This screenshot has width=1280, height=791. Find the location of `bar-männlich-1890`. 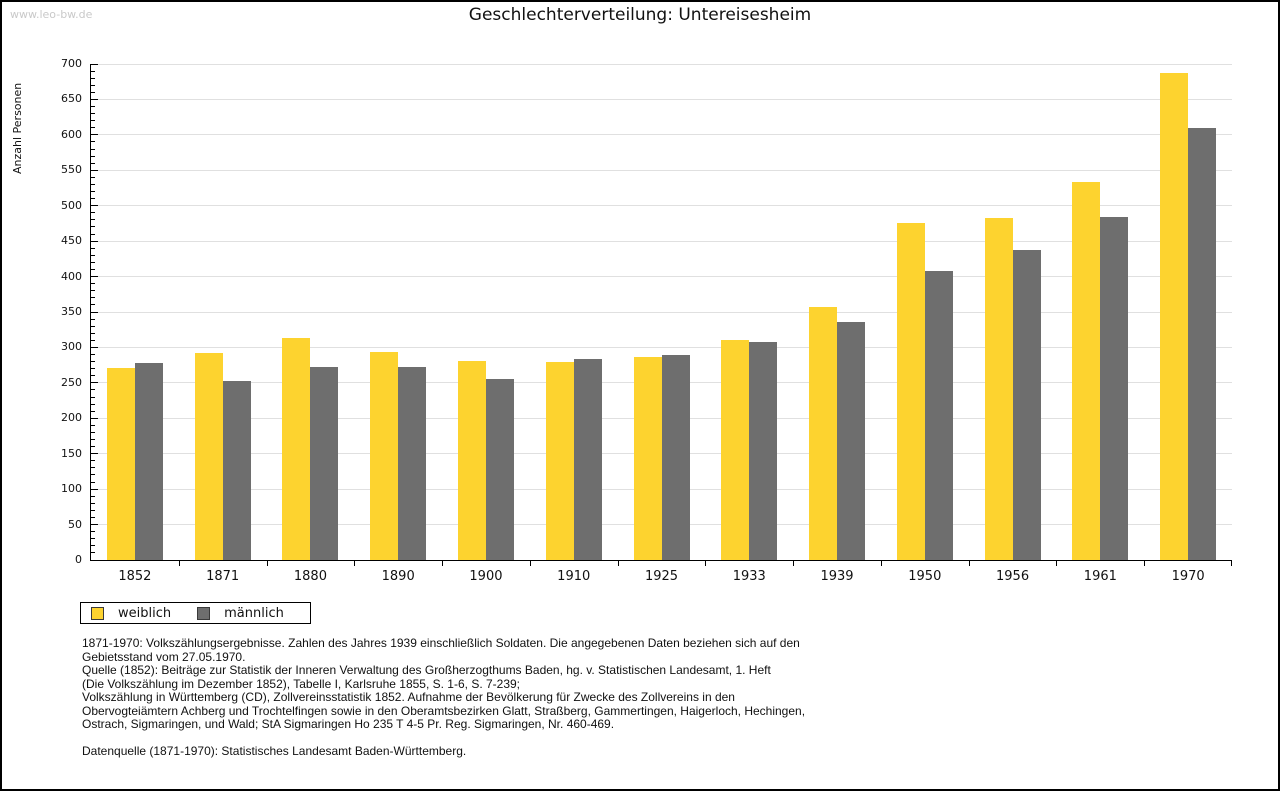

bar-männlich-1890 is located at coordinates (412, 463).